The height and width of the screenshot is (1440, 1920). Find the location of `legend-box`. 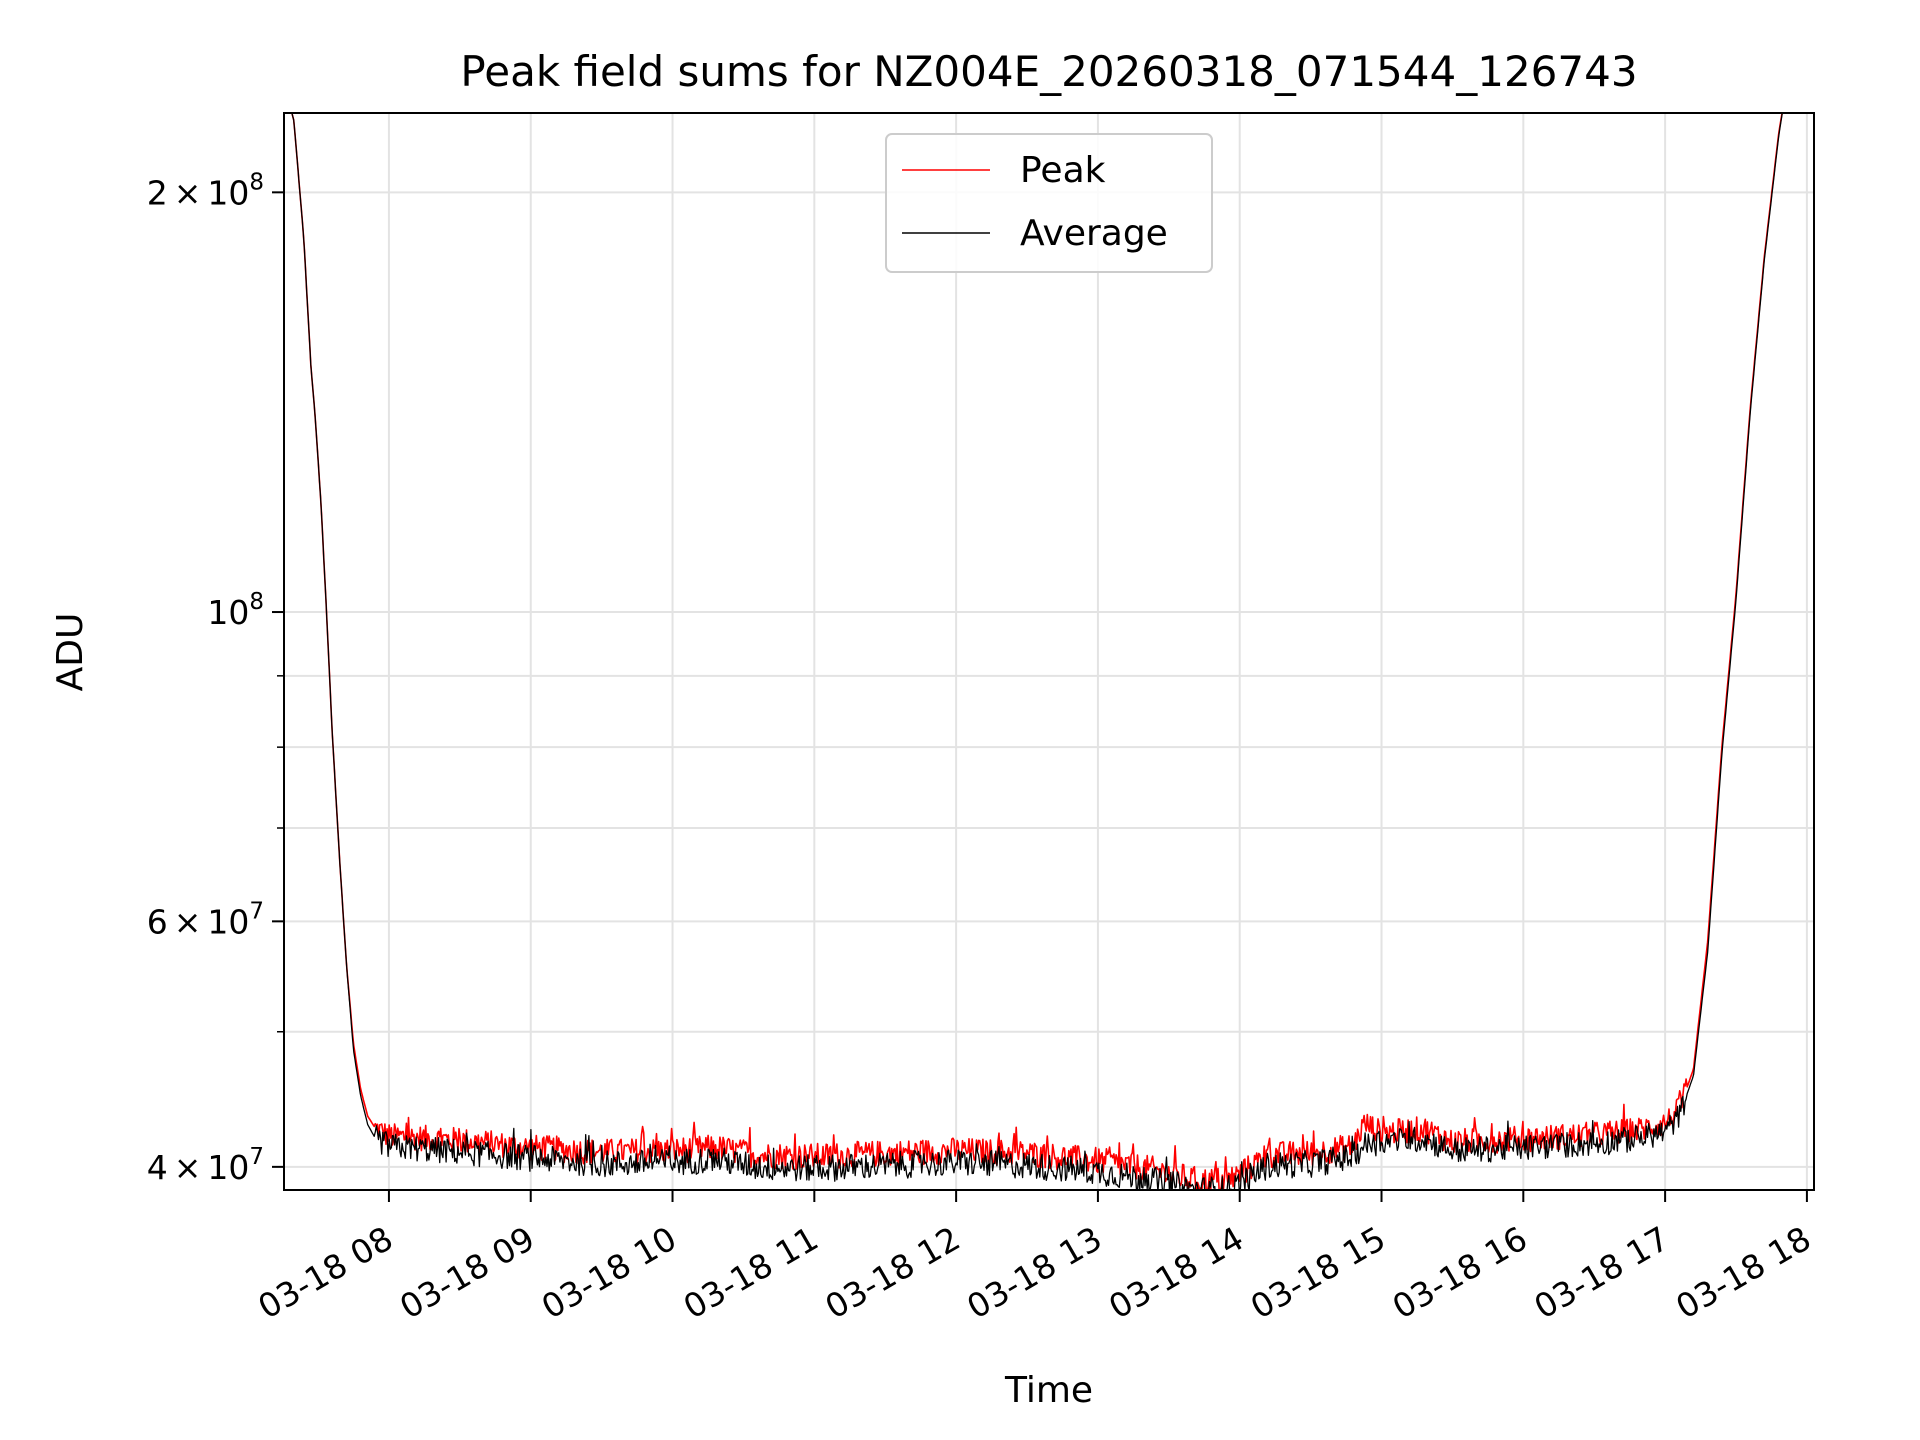

legend-box is located at coordinates (1049, 203).